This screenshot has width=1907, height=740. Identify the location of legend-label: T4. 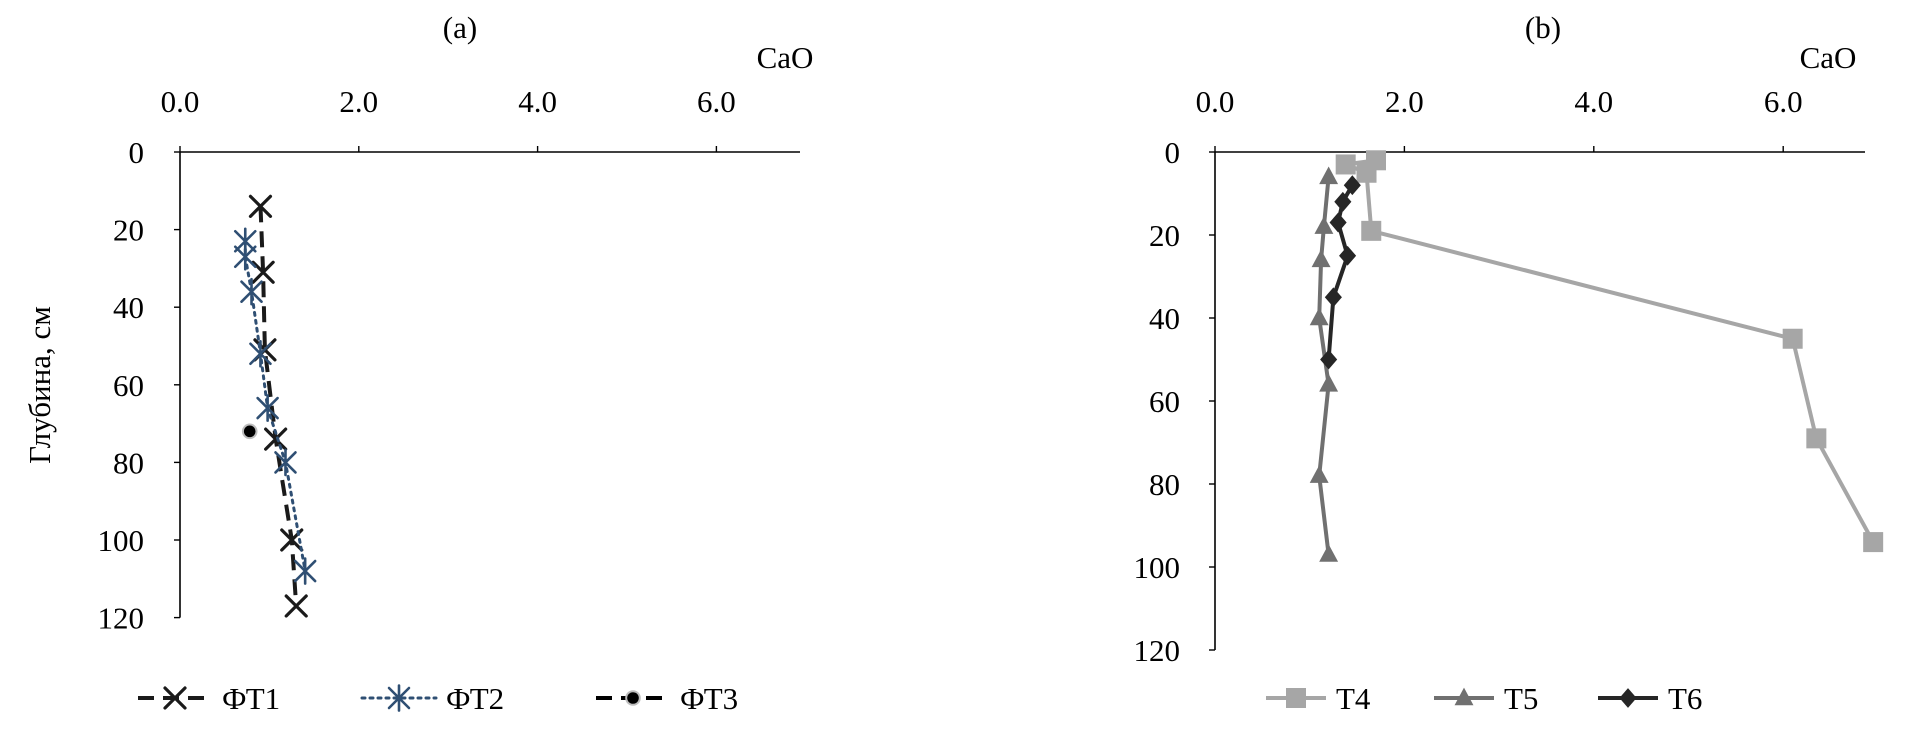
(1353, 698).